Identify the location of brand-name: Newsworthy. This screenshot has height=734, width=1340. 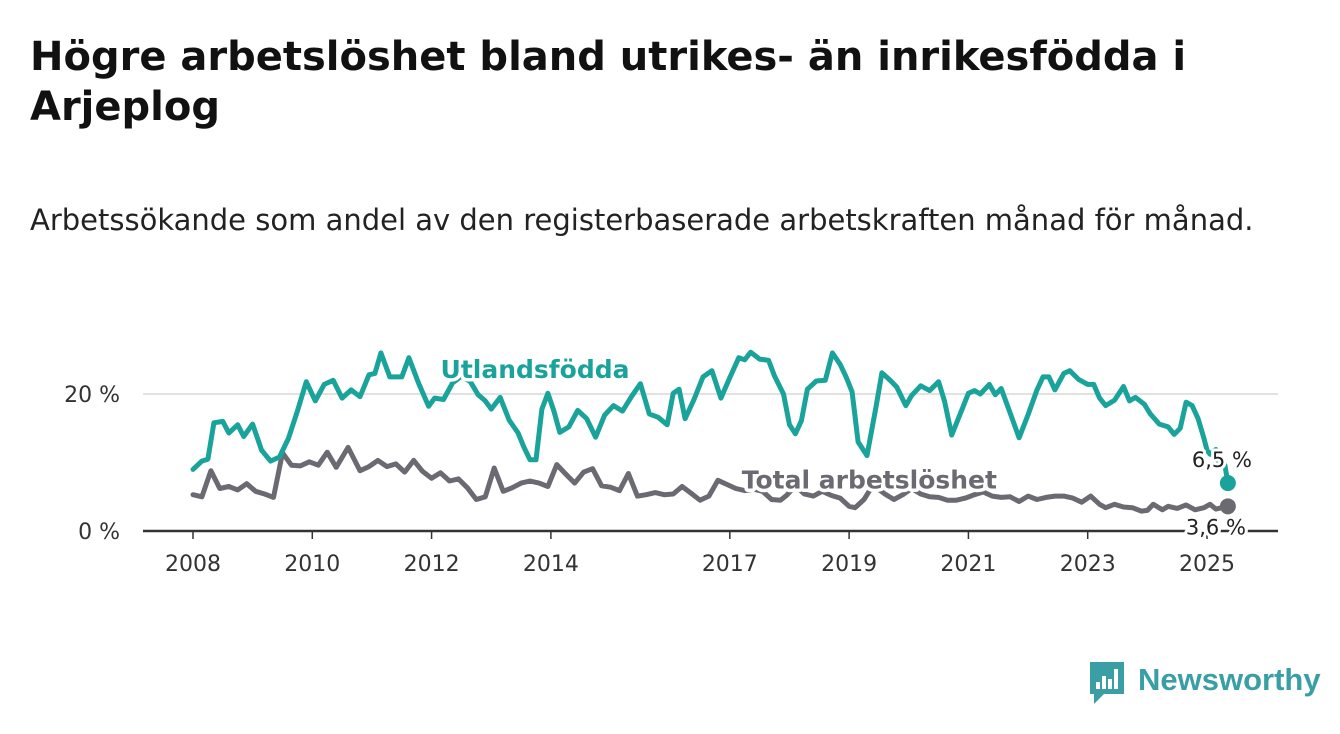
(1229, 679).